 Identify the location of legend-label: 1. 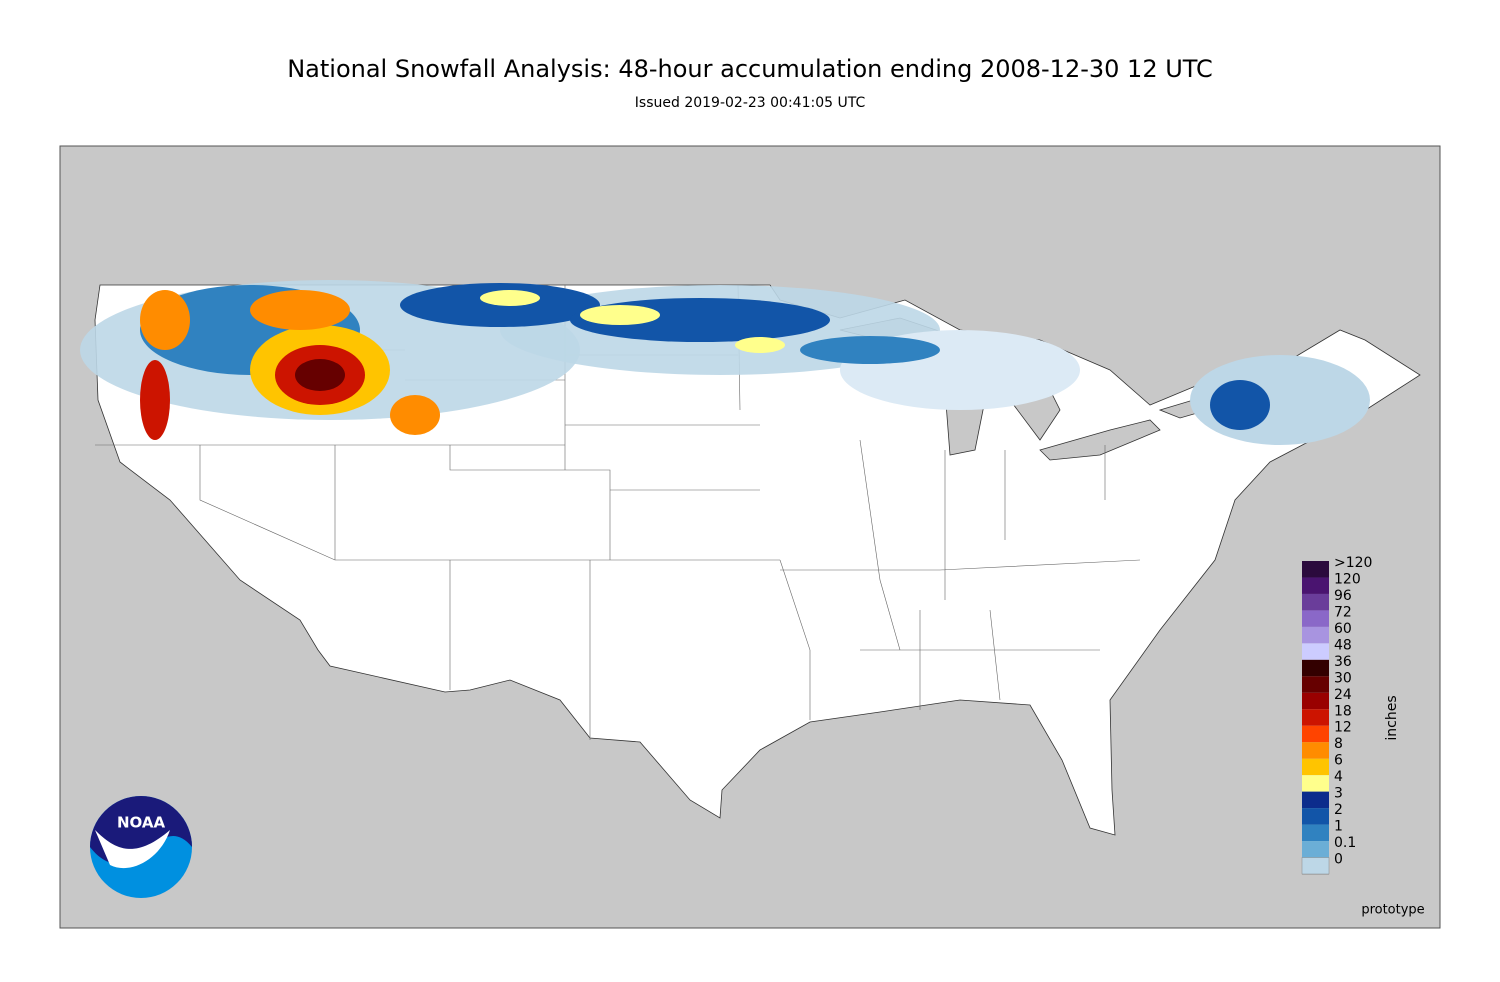
(1338, 827).